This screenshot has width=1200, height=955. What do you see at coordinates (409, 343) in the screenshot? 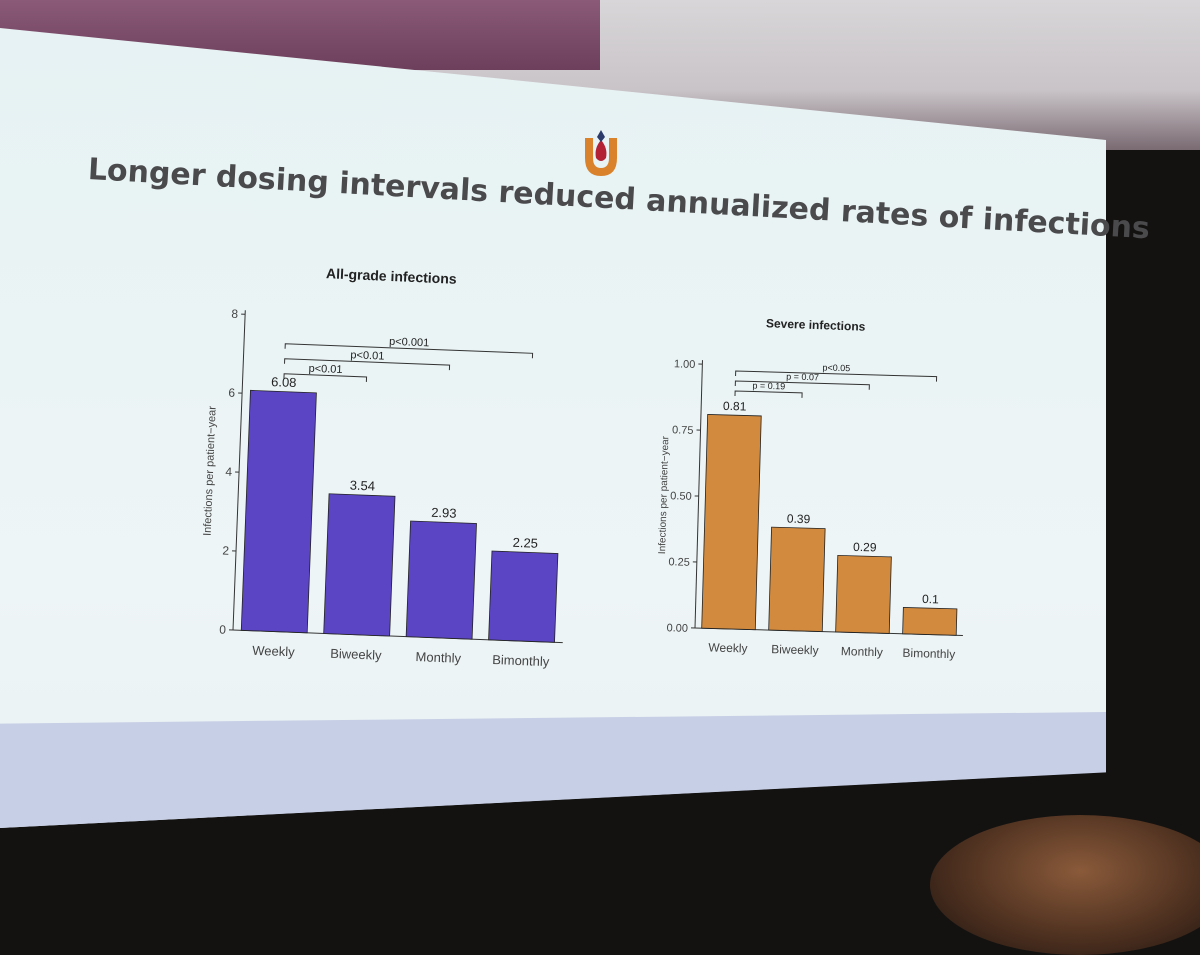
I see `significance-label: p<0.001` at bounding box center [409, 343].